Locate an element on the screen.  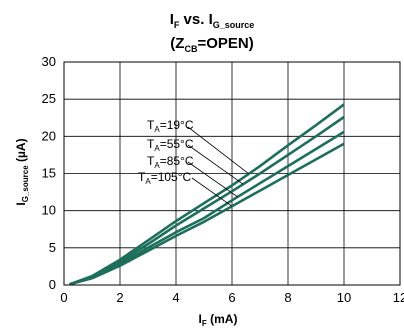
y-tick-labels: 0 5 10 15 20 25 30 is located at coordinates (49, 173).